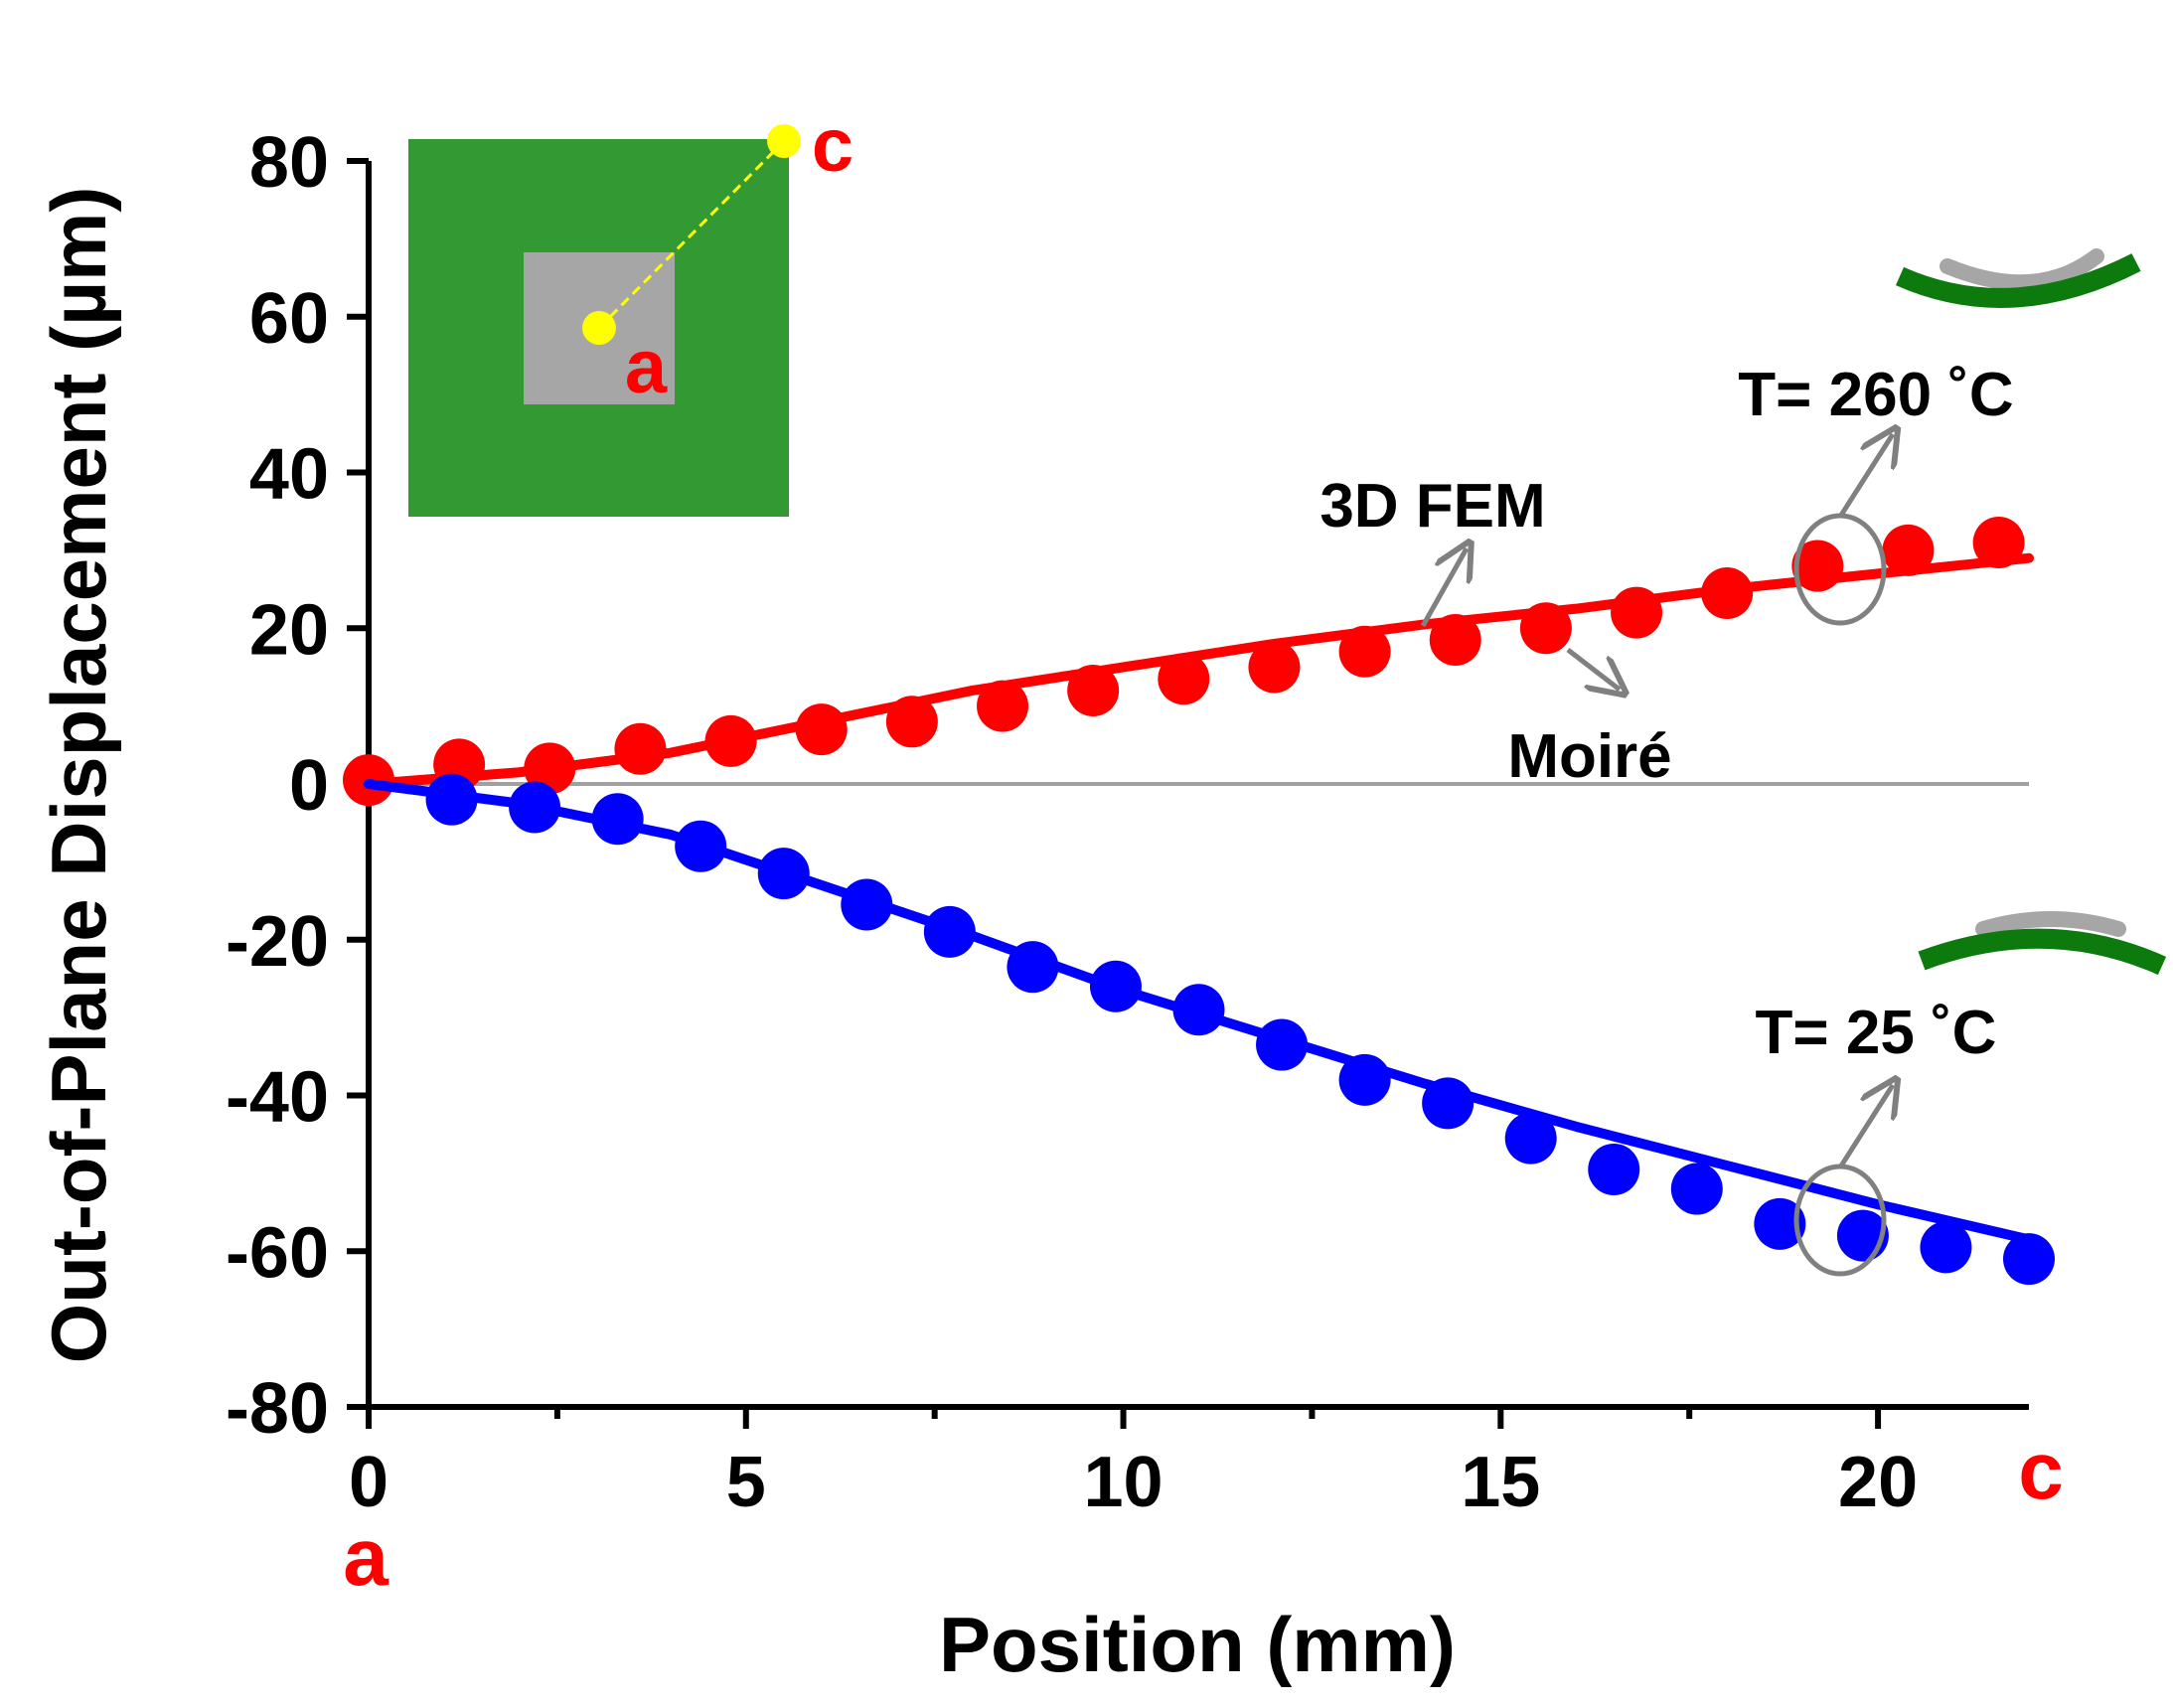  I want to click on moire-label: Moiré, so click(1589, 756).